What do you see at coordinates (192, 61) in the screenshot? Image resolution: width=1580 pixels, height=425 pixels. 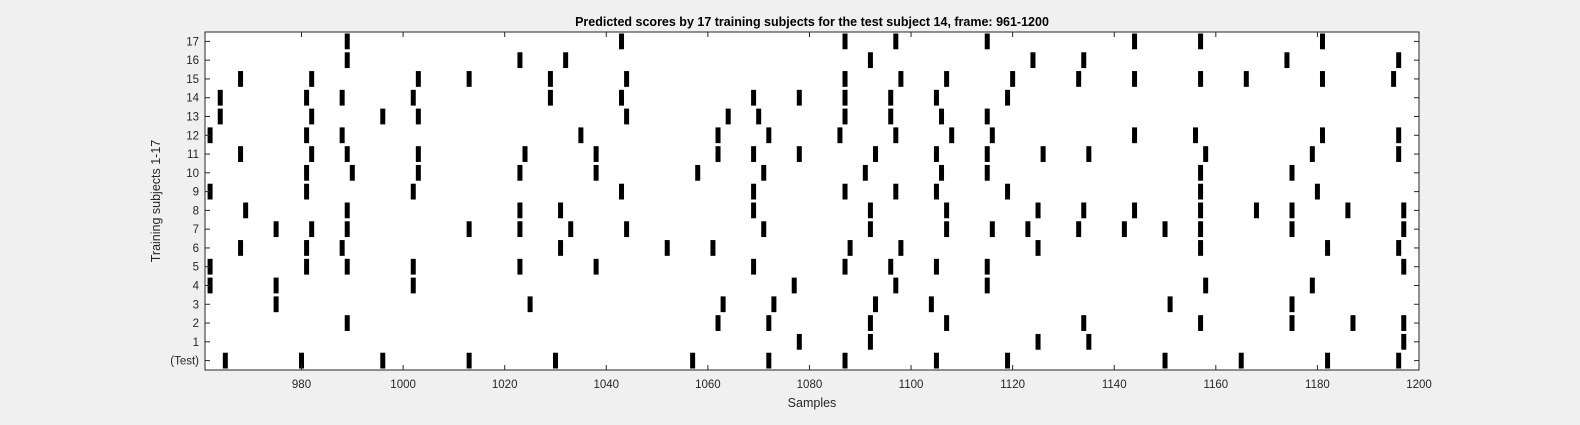 I see `y-tick-label: 16` at bounding box center [192, 61].